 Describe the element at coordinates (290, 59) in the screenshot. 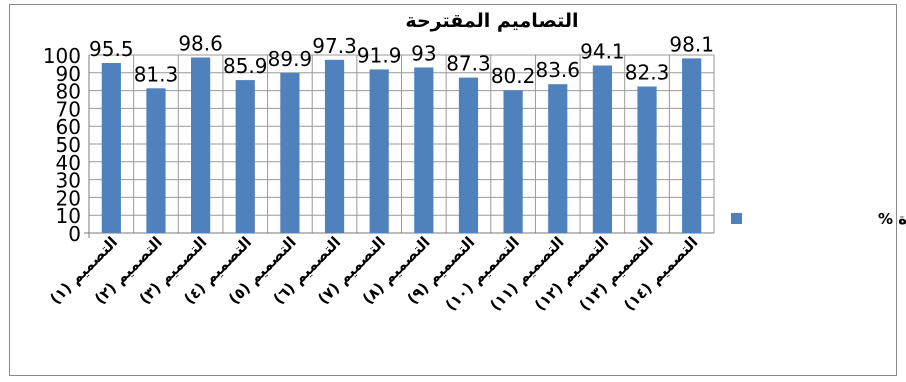

I see `data-label-5: 89.9` at that location.